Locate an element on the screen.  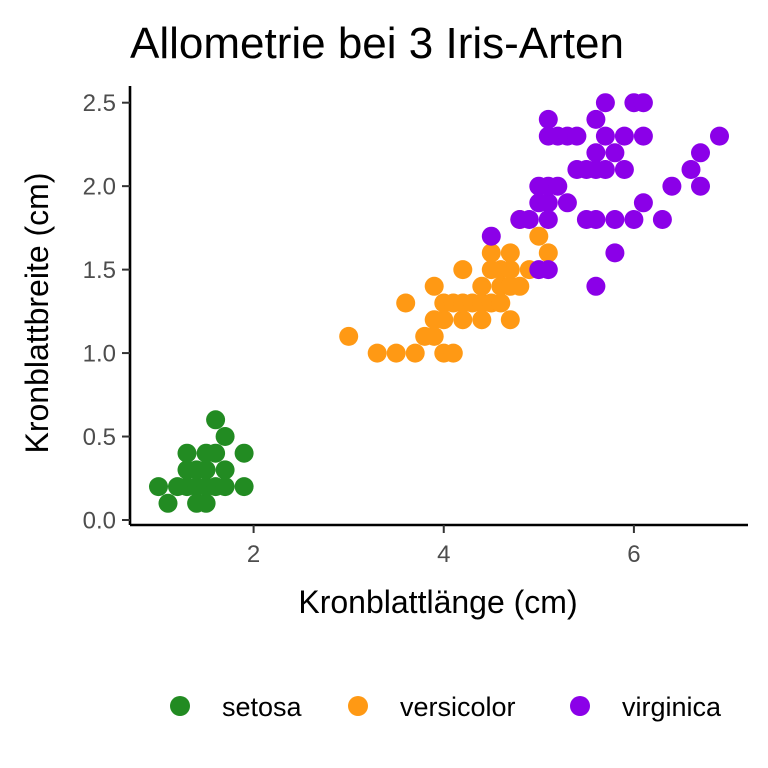
legend: setosa versicolor virginica is located at coordinates (446, 707).